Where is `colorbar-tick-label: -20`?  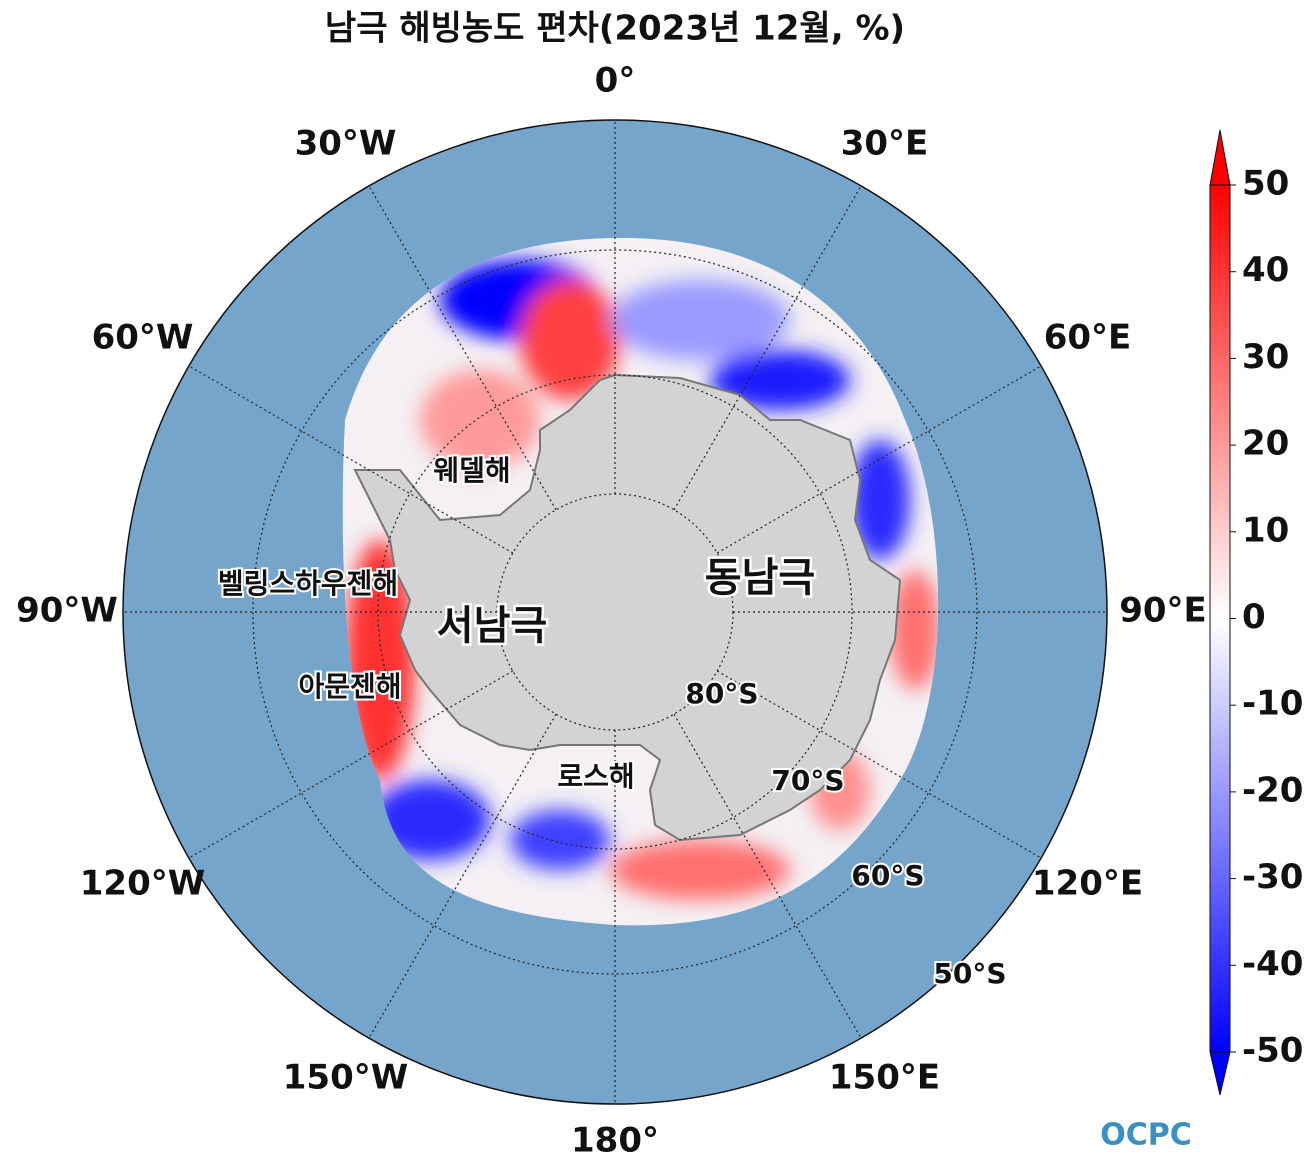 colorbar-tick-label: -20 is located at coordinates (1272, 790).